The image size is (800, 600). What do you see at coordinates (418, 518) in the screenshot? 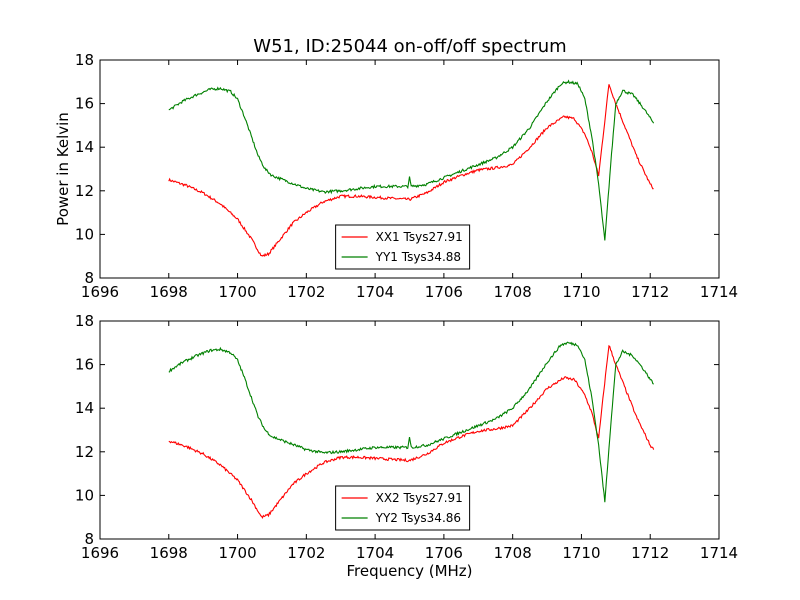
I see `legend-label: YY2 Tsys34.86` at bounding box center [418, 518].